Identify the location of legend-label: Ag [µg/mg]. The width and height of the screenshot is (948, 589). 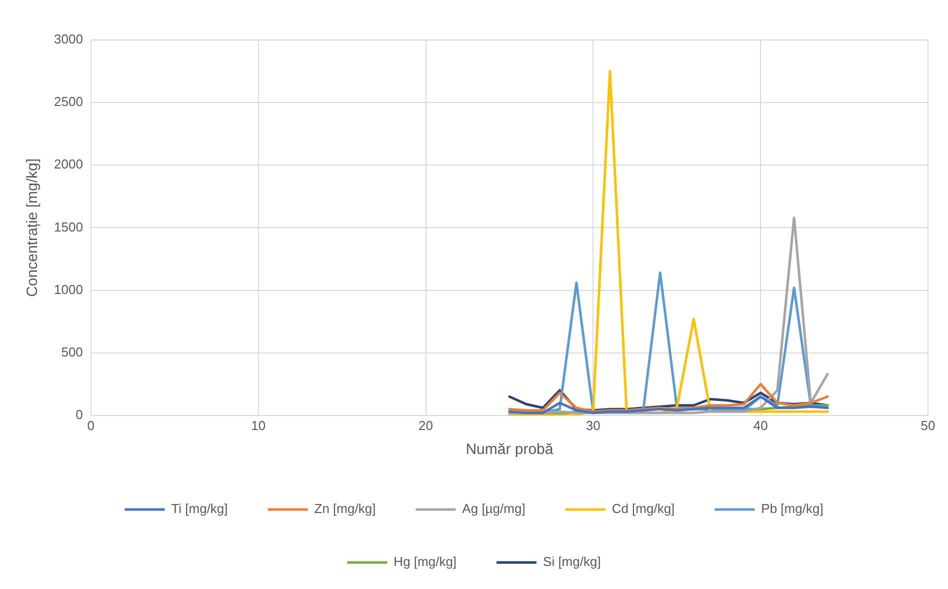
(494, 508).